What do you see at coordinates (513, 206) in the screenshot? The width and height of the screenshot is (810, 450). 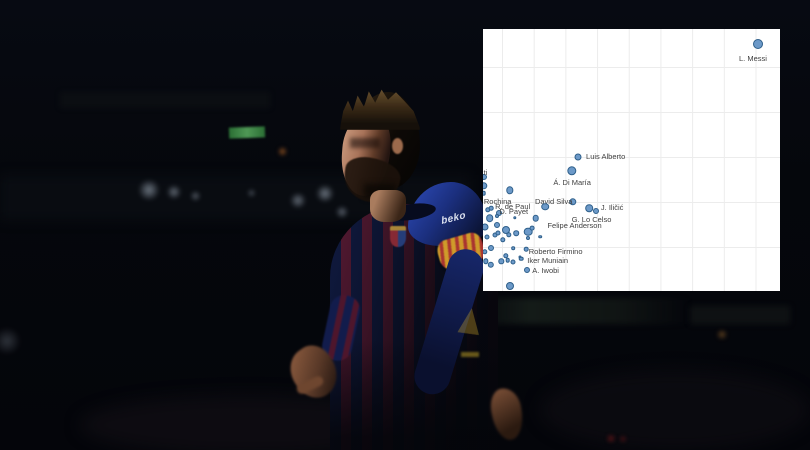 I see `point-label: R. de Paul` at bounding box center [513, 206].